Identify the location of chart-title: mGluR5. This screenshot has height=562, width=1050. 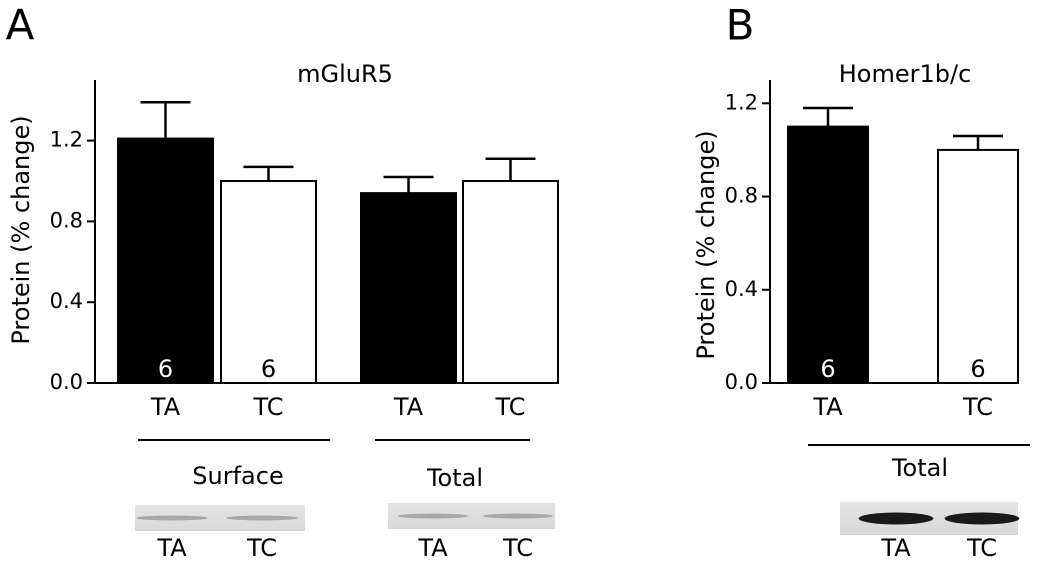
(345, 74).